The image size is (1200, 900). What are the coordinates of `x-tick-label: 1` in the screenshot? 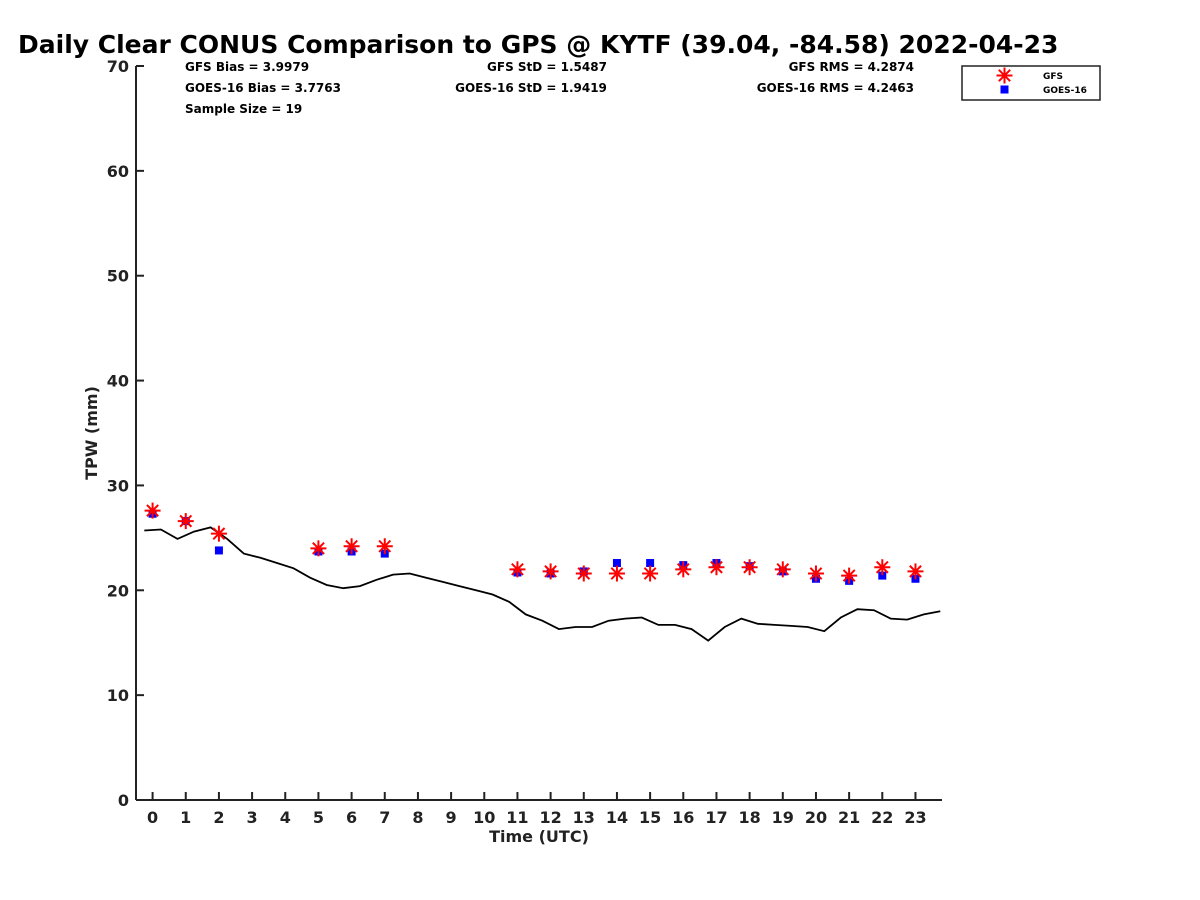 It's located at (185, 817).